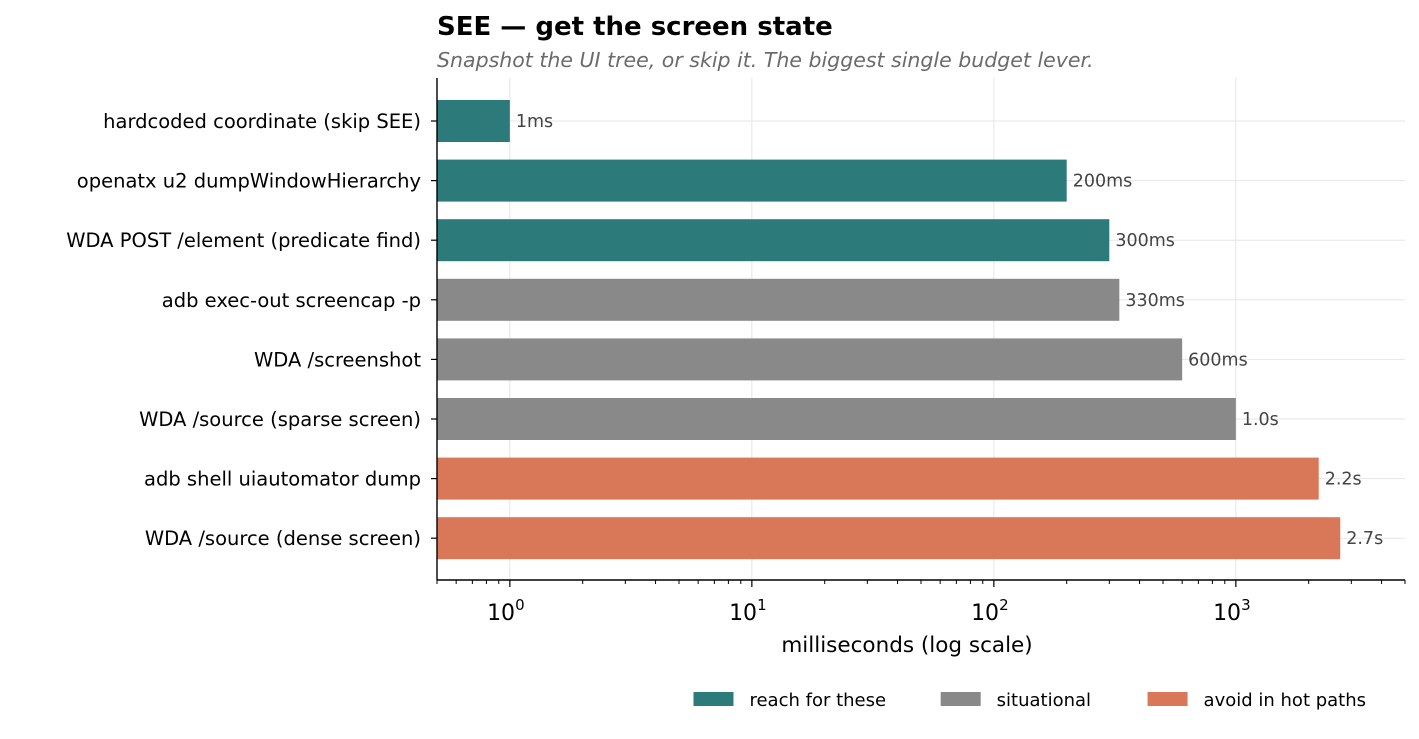  Describe the element at coordinates (635, 27) in the screenshot. I see `chart-title: SEE — get the screen state` at that location.